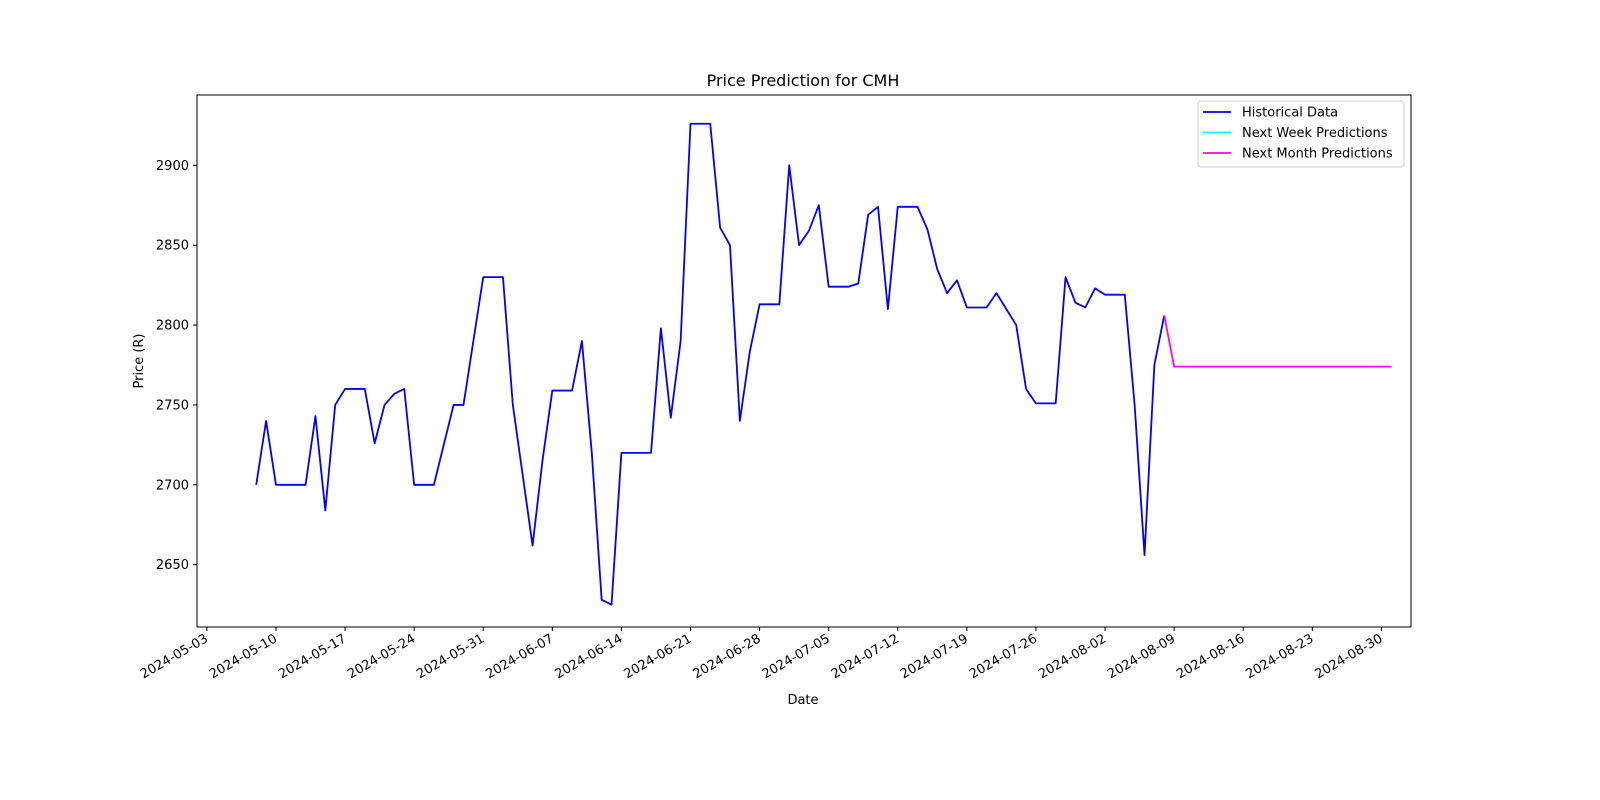 The height and width of the screenshot is (800, 1600). Describe the element at coordinates (803, 80) in the screenshot. I see `chart-title: Price Prediction for CMH` at that location.